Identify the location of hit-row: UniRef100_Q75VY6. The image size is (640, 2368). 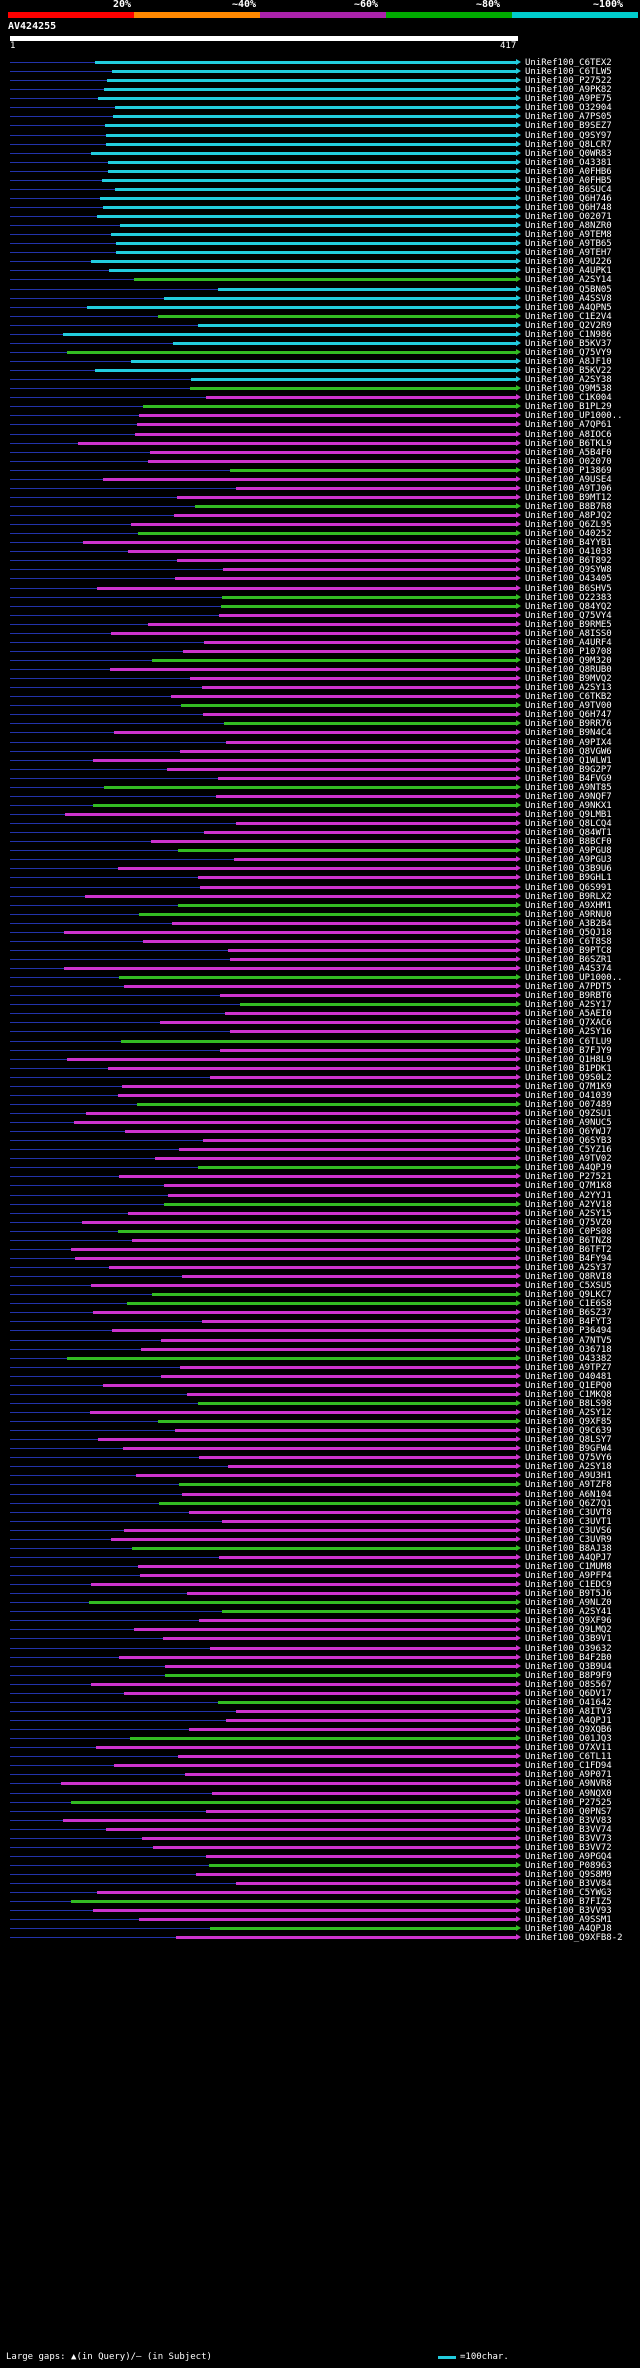
(320, 1458).